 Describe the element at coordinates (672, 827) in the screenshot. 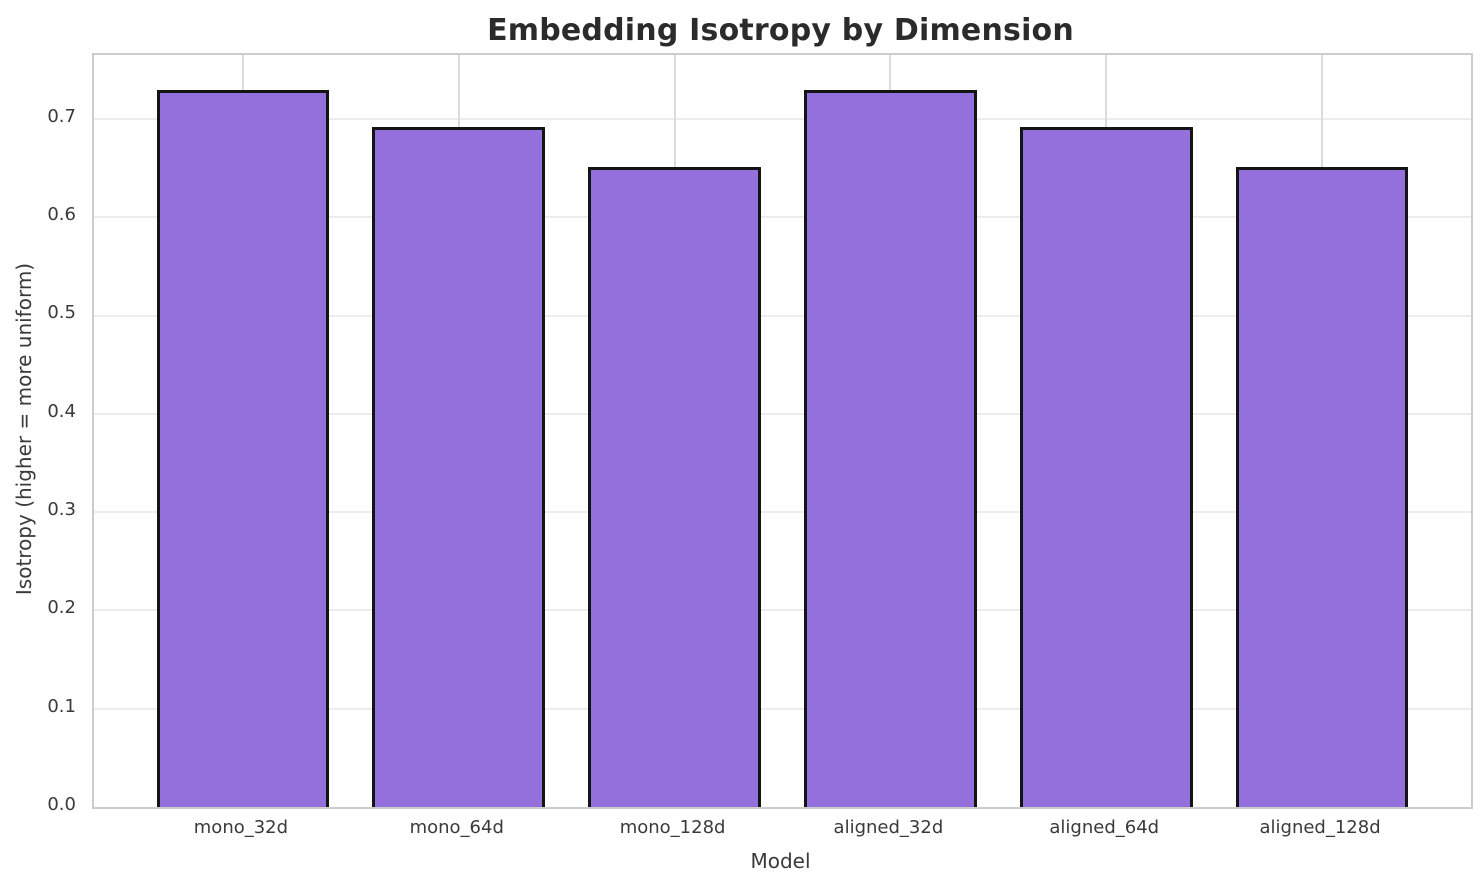

I see `x-tick-label: mono_128d` at that location.